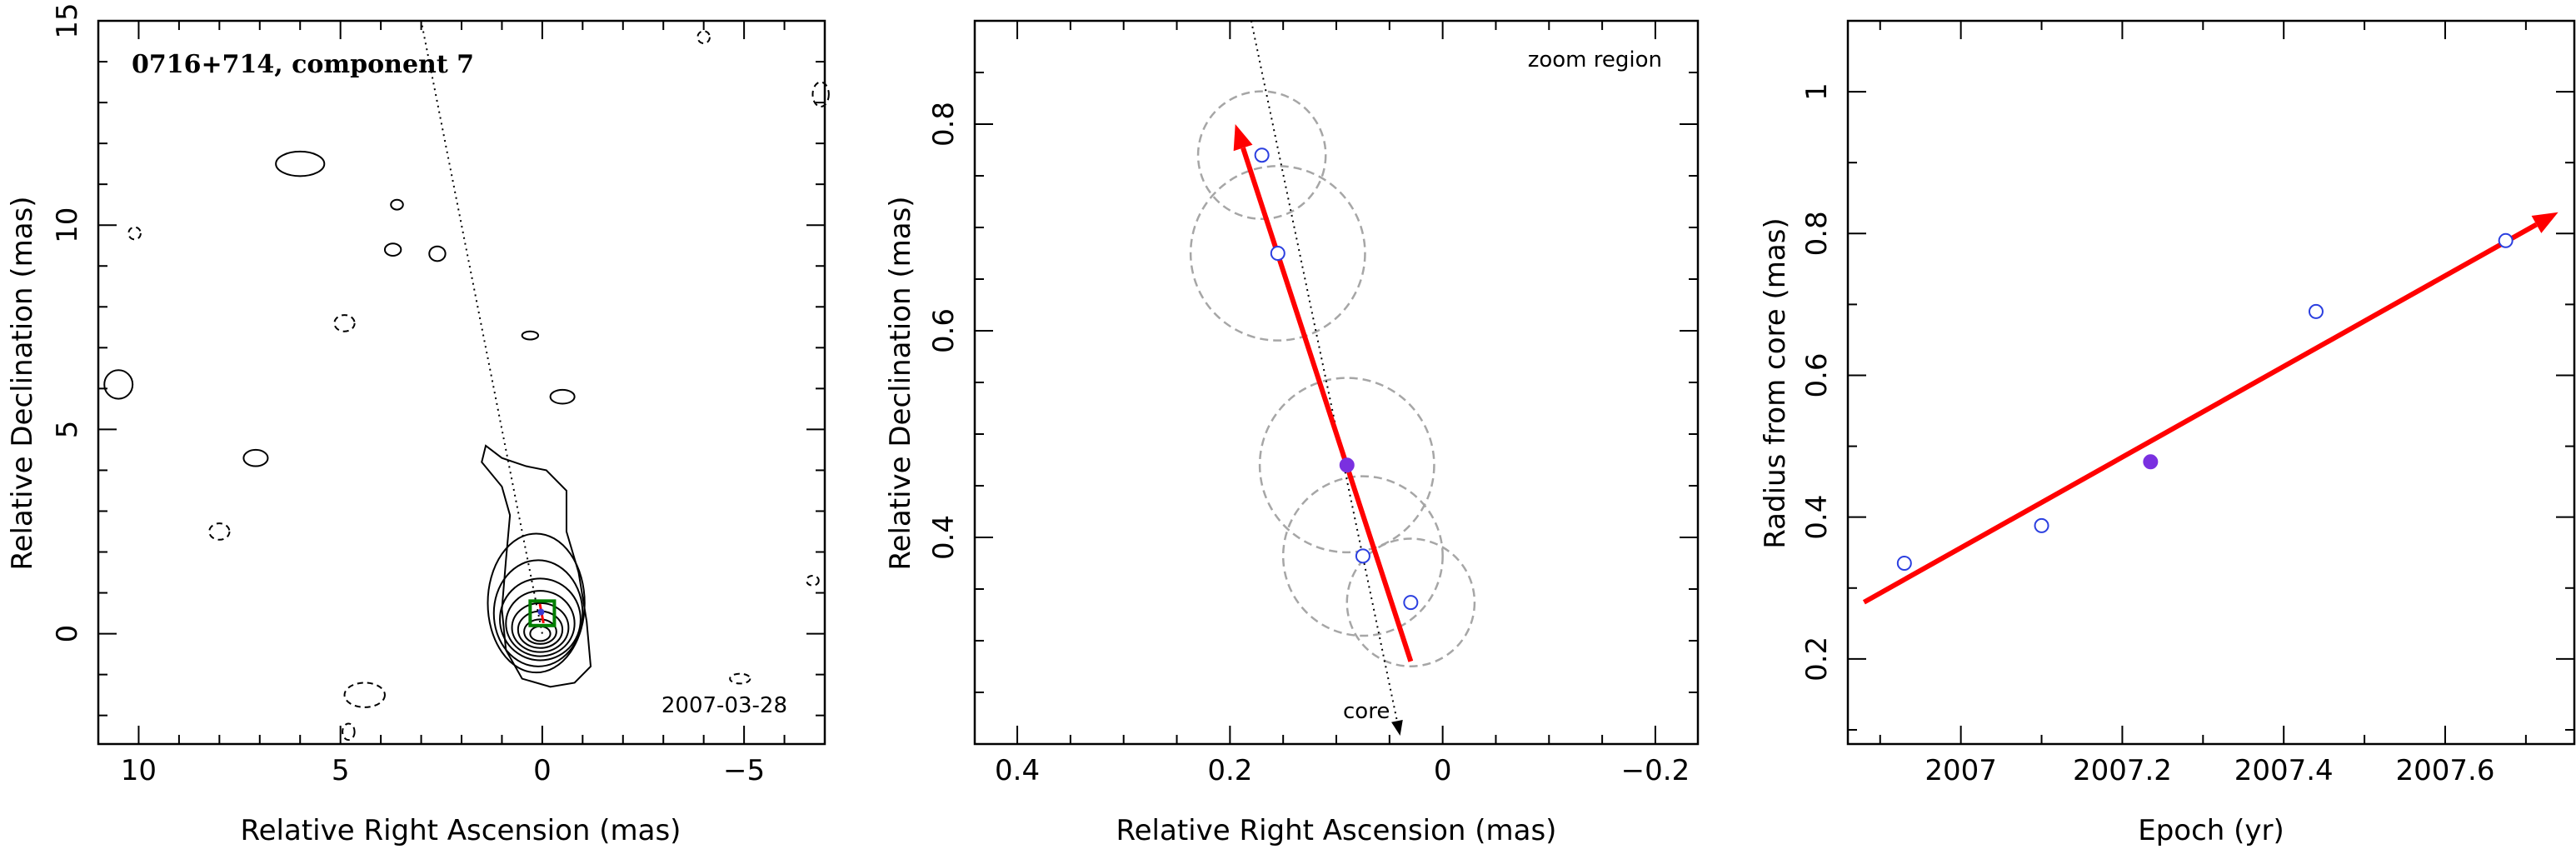 This screenshot has width=2576, height=854. I want to click on uncertainty-circles, so click(1332, 378).